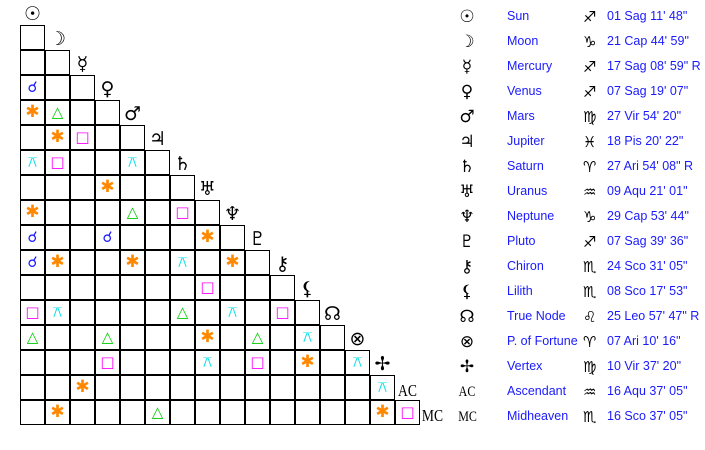 The height and width of the screenshot is (450, 705). What do you see at coordinates (577, 67) in the screenshot?
I see `planet-row-mercury: ☿ Mercury ♐ 17 Sag 08' 59" R` at bounding box center [577, 67].